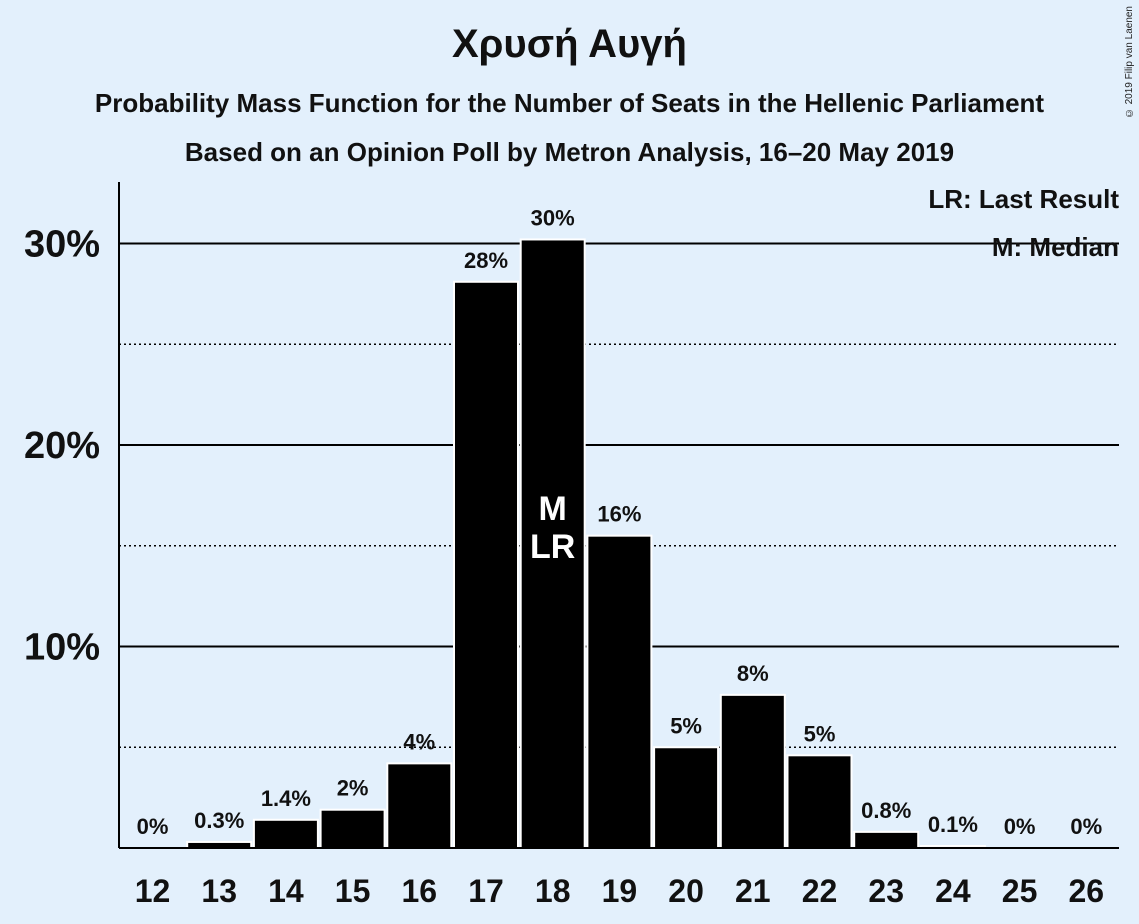 Image resolution: width=1139 pixels, height=924 pixels. Describe the element at coordinates (419, 741) in the screenshot. I see `data-label-16: 4%` at that location.